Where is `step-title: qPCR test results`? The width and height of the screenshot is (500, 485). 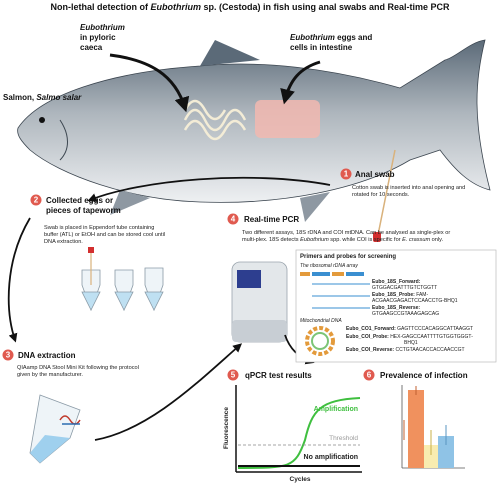
step-title: qPCR test results is located at coordinates (278, 375).